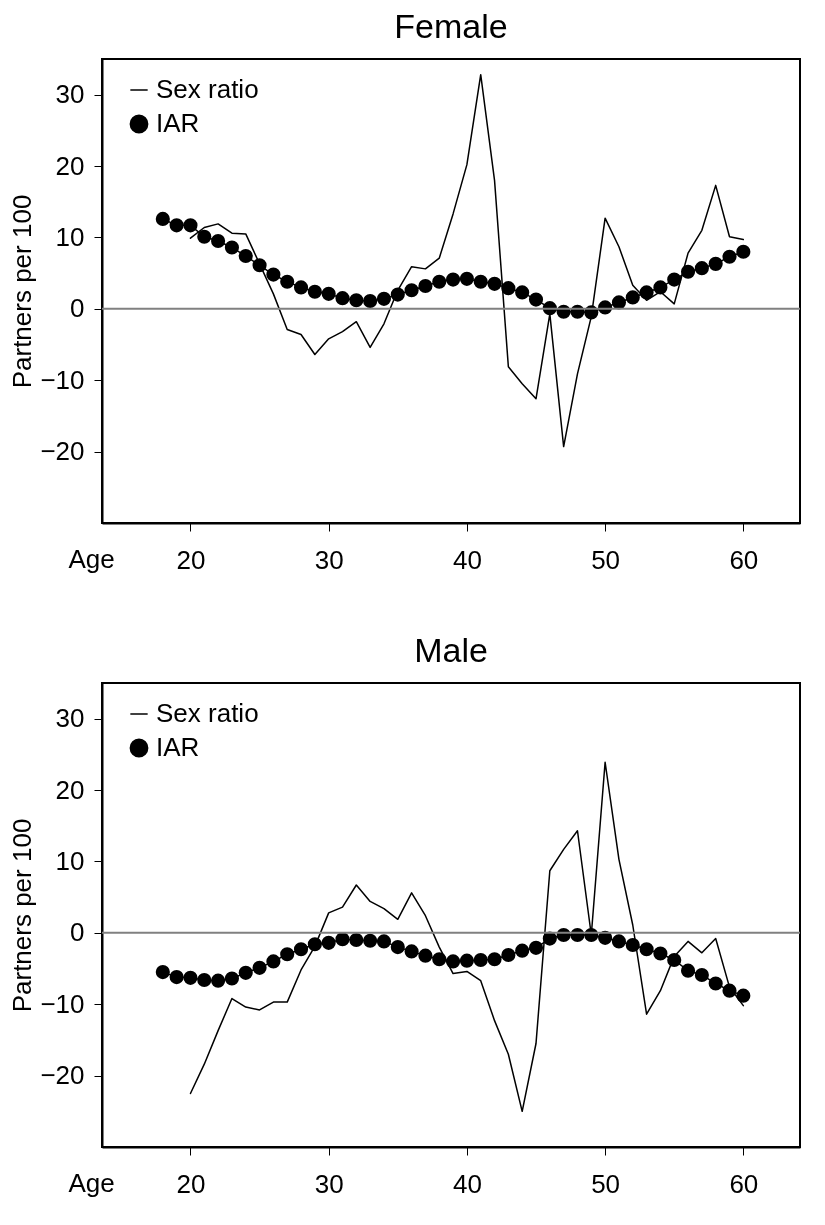 This screenshot has width=825, height=1225. What do you see at coordinates (451, 650) in the screenshot?
I see `chart-title: Male` at bounding box center [451, 650].